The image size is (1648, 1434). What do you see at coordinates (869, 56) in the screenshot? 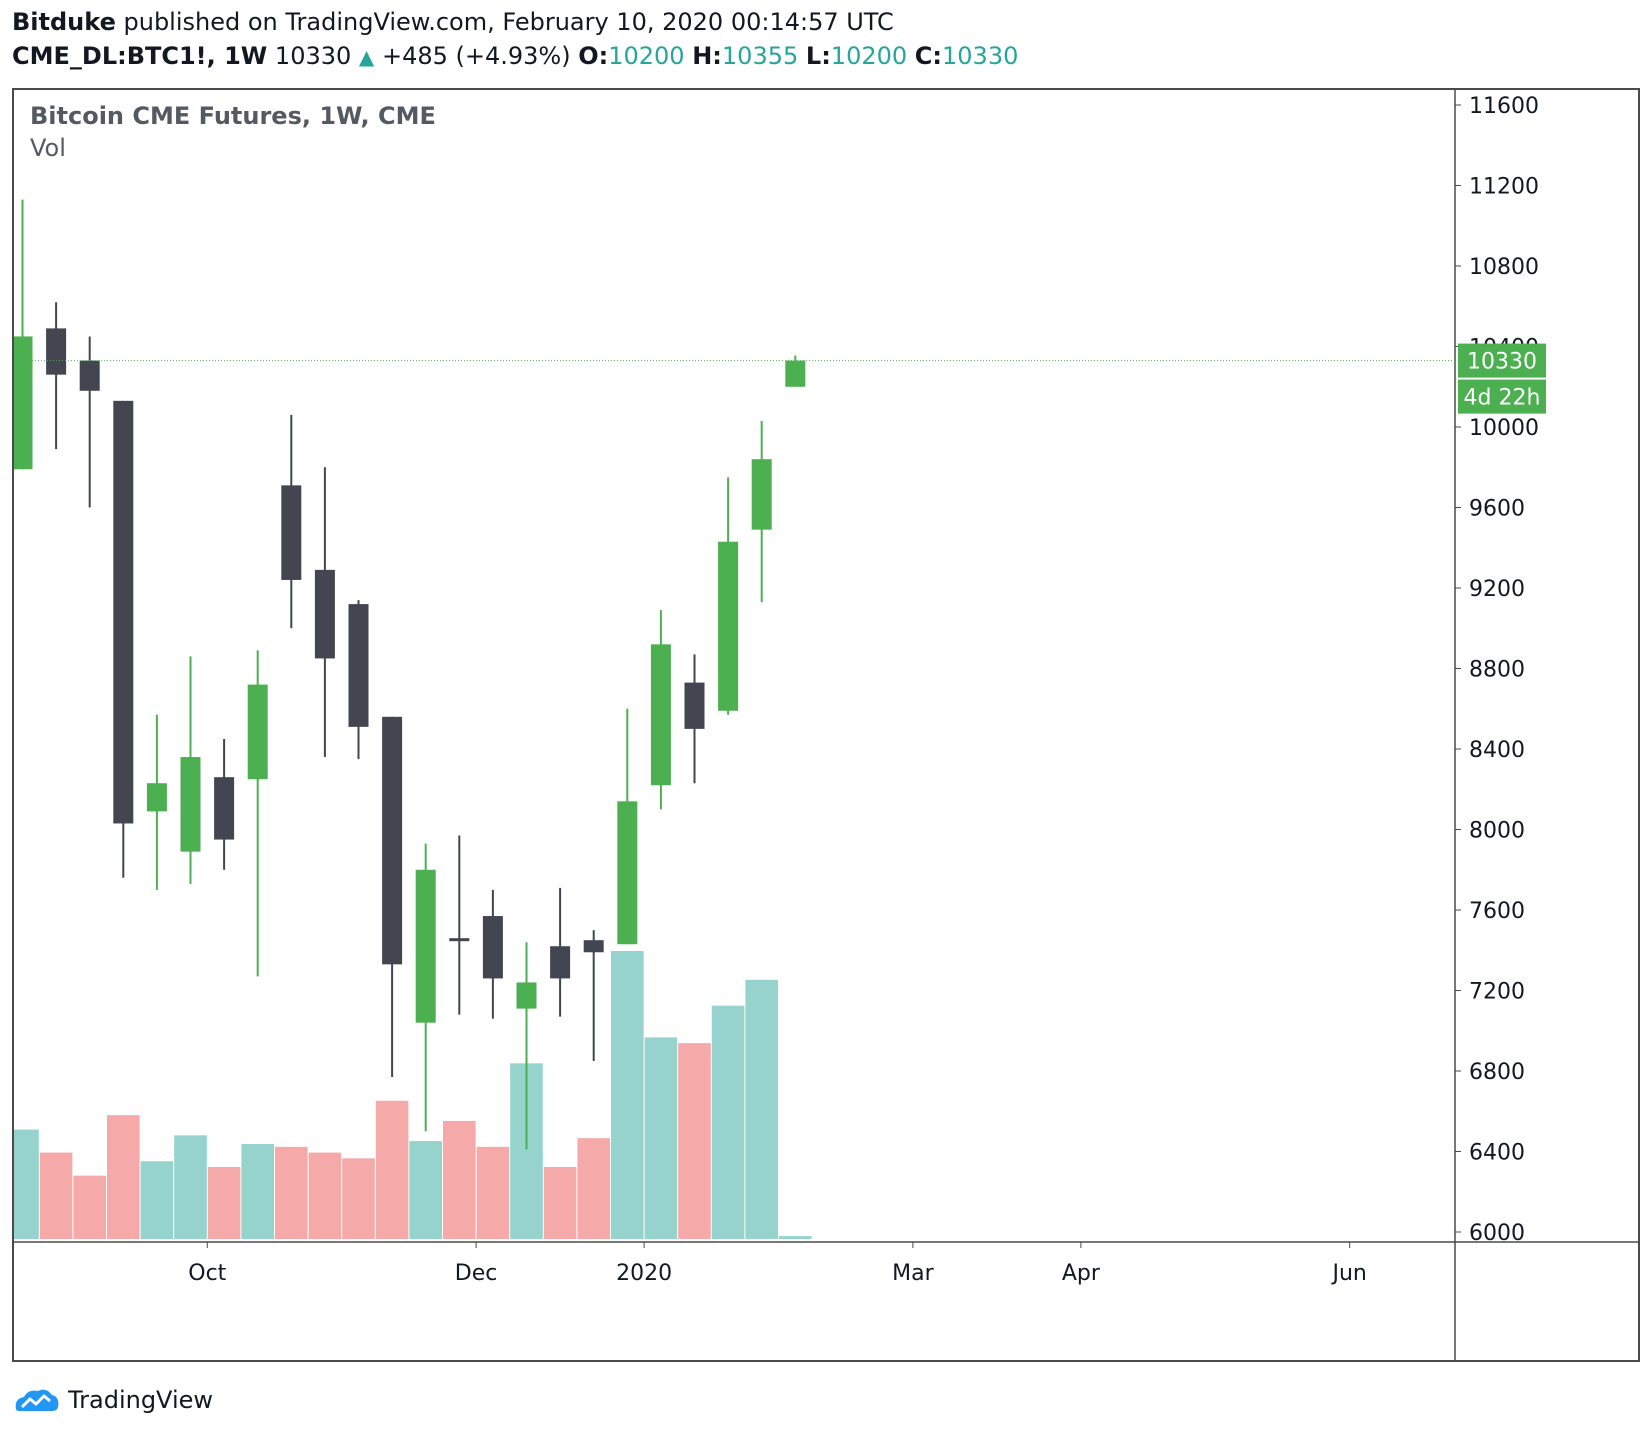
I see `low-value: 10200` at bounding box center [869, 56].